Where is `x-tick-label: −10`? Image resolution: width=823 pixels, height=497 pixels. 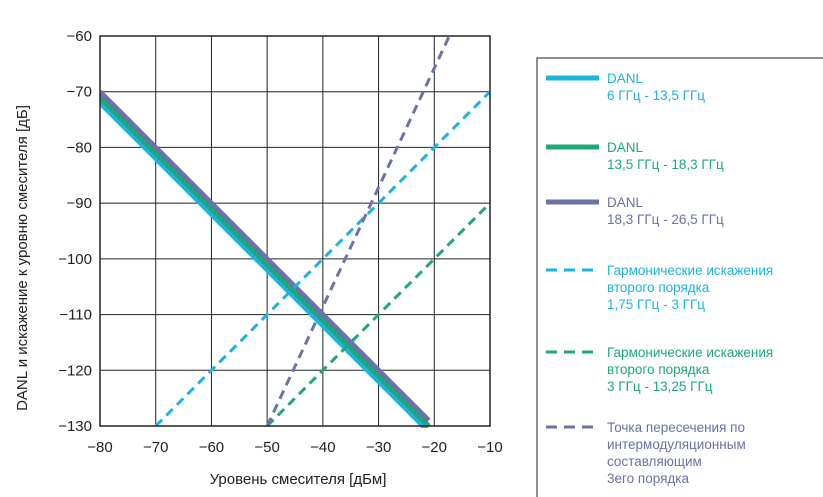 x-tick-label: −10 is located at coordinates (489, 447).